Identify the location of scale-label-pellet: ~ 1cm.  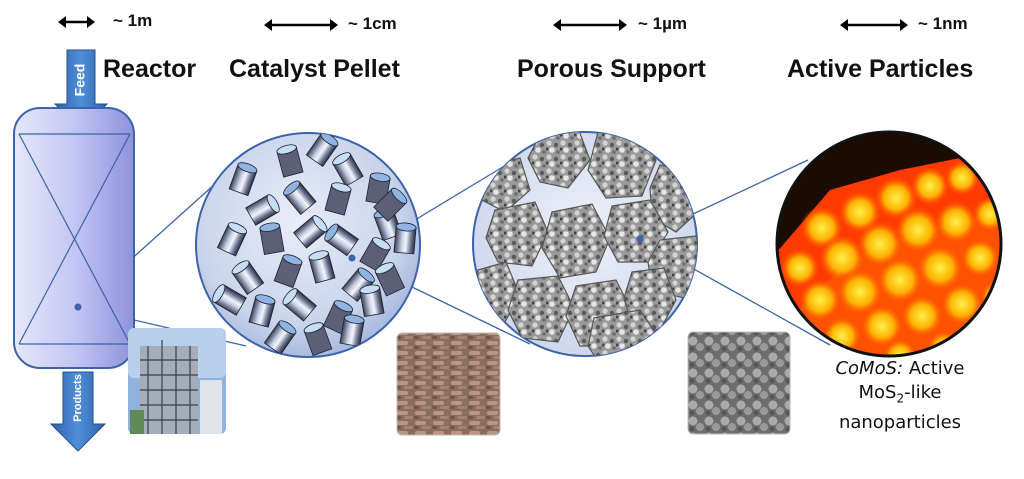
(372, 23).